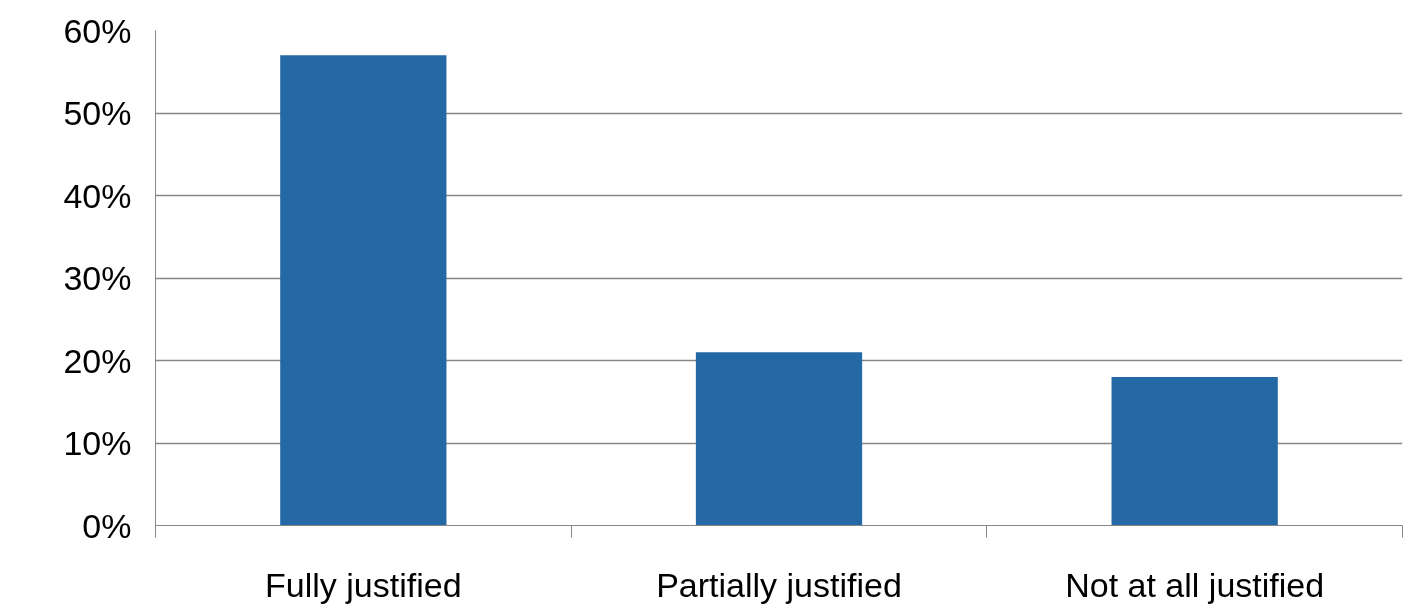 This screenshot has width=1404, height=609. What do you see at coordinates (1195, 584) in the screenshot?
I see `x-tick-label: Not at all justified` at bounding box center [1195, 584].